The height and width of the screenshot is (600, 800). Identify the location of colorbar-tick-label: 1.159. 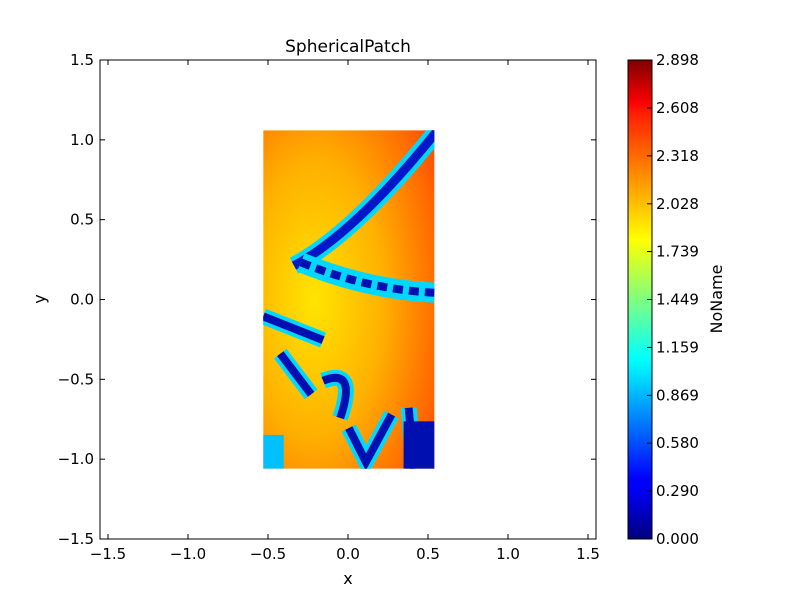
(677, 347).